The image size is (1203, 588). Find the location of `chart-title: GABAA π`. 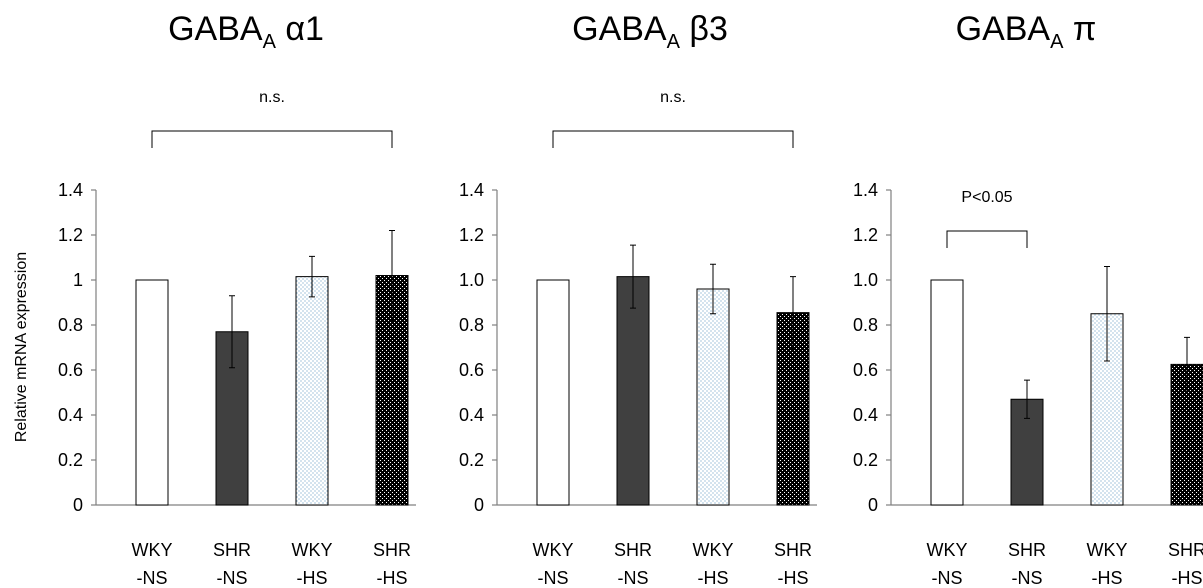

chart-title: GABAA π is located at coordinates (1026, 31).